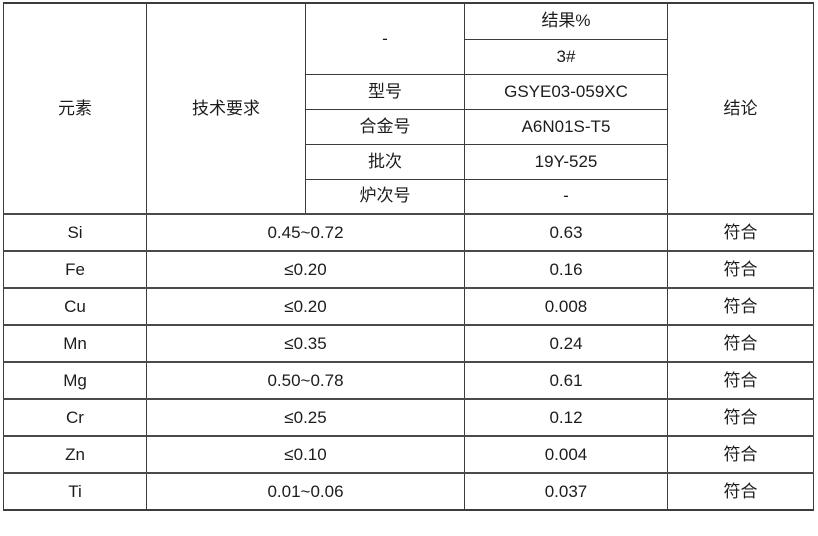 This screenshot has height=536, width=818. What do you see at coordinates (566, 21) in the screenshot?
I see `header-result-percent-label: 结果%` at bounding box center [566, 21].